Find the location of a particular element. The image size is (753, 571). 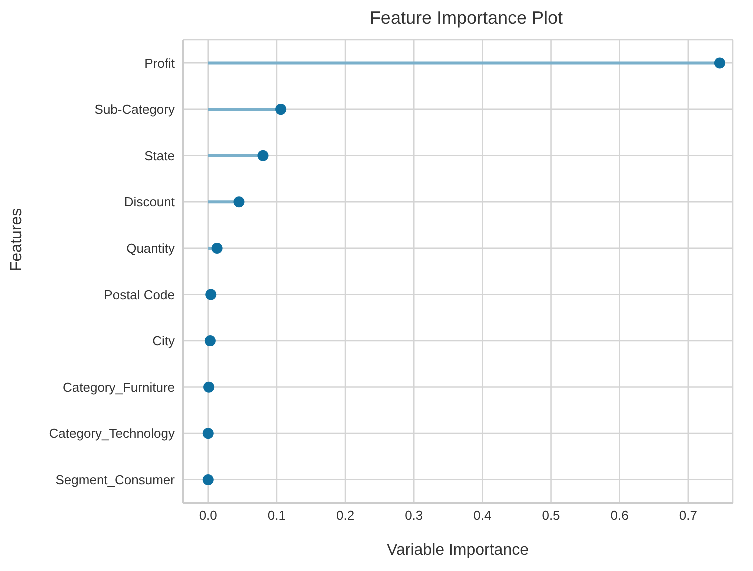

x-axis-title: Variable Importance is located at coordinates (458, 550).